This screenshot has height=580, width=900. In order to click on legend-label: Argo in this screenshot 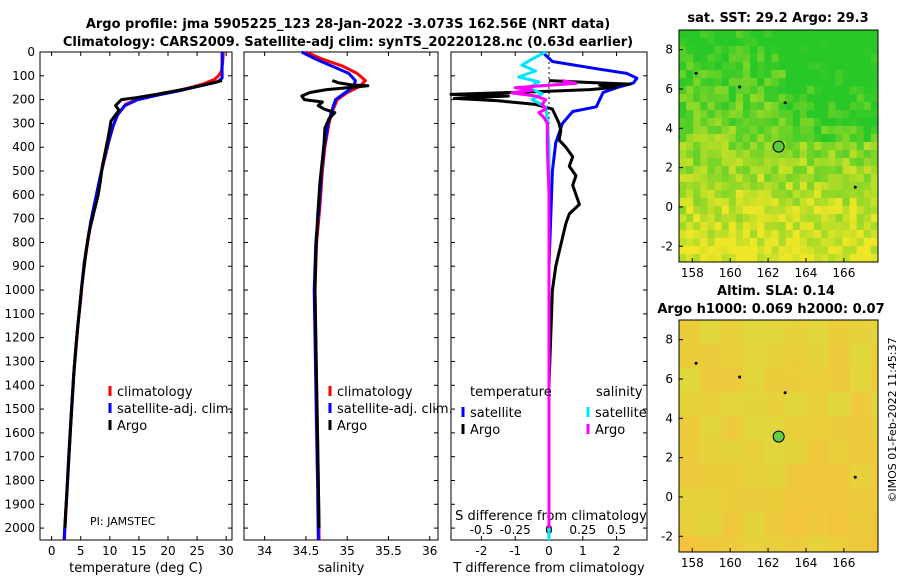, I will do `click(352, 426)`.